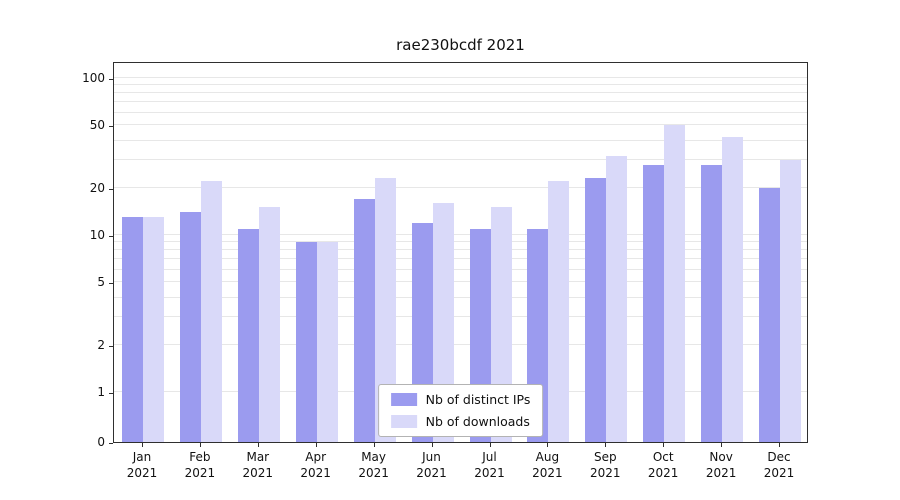 The image size is (900, 500). Describe the element at coordinates (779, 465) in the screenshot. I see `x-tick-label: Dec 2021` at that location.